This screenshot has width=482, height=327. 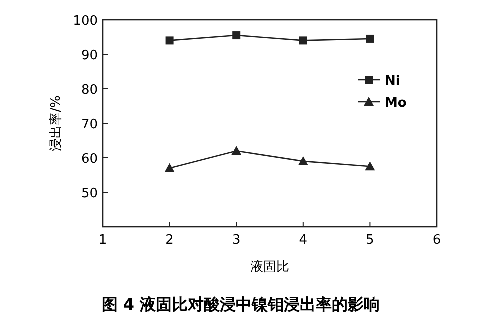 What do you see at coordinates (56, 124) in the screenshot?
I see `y-axis-title: 浸出率/%` at bounding box center [56, 124].